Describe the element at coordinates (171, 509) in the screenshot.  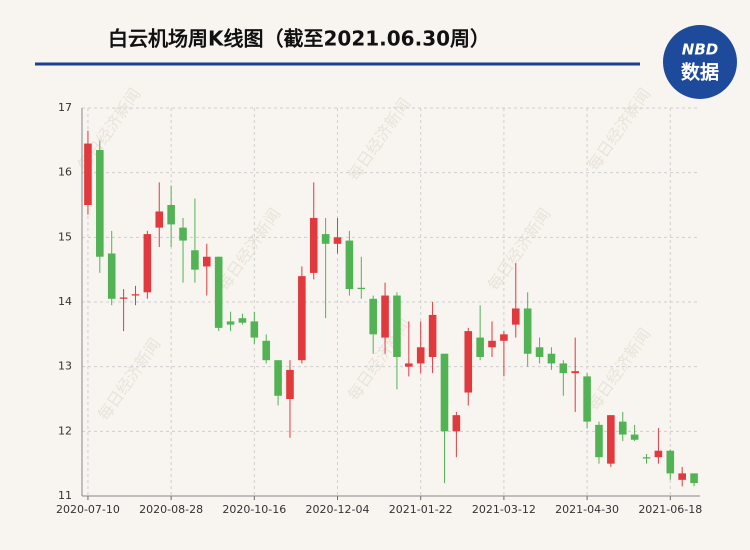
I see `x-tick-label: 2020-08-28` at that location.